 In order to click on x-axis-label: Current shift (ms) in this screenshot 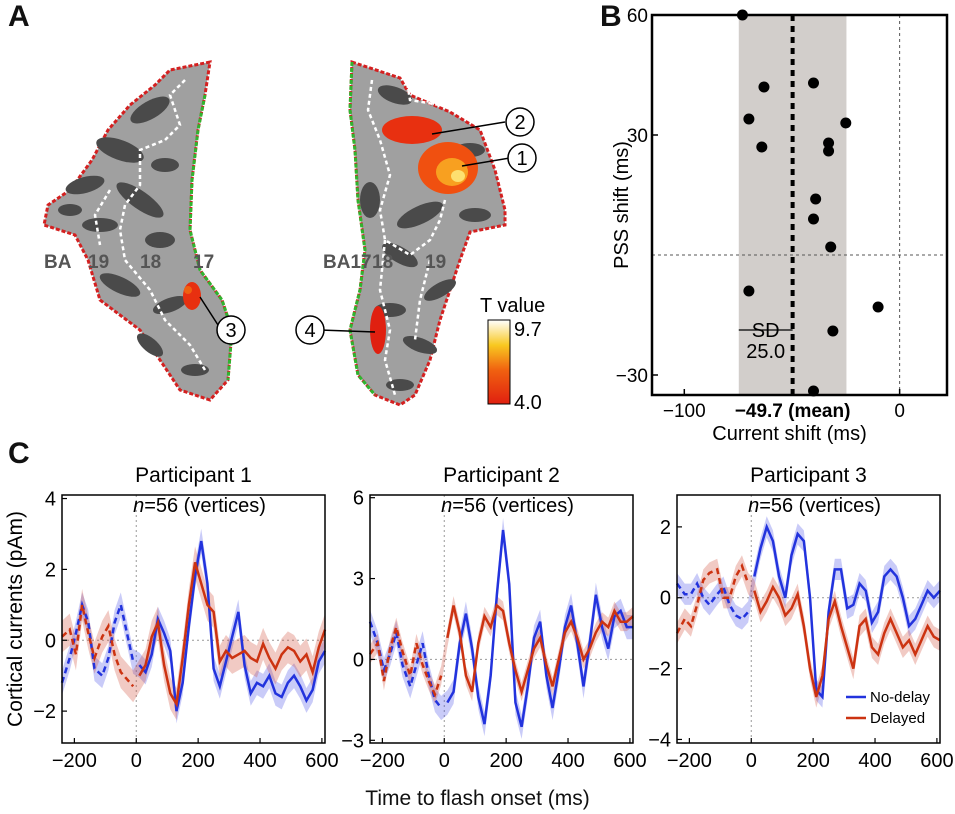, I will do `click(789, 434)`.